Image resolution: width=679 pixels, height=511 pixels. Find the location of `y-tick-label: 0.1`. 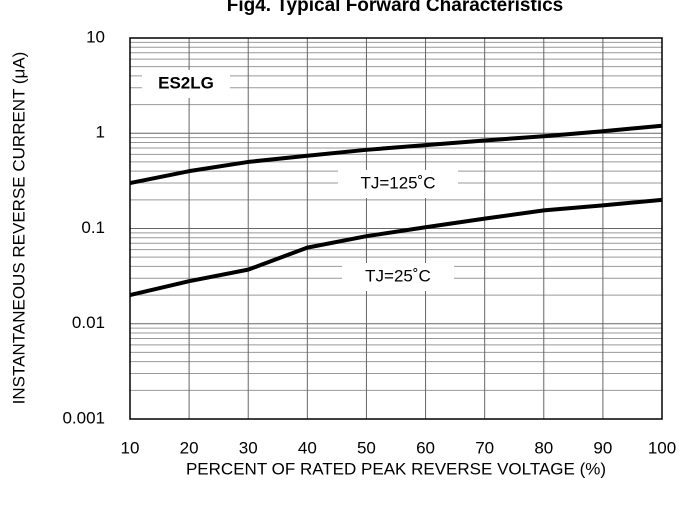

y-tick-label: 0.1 is located at coordinates (93, 227).